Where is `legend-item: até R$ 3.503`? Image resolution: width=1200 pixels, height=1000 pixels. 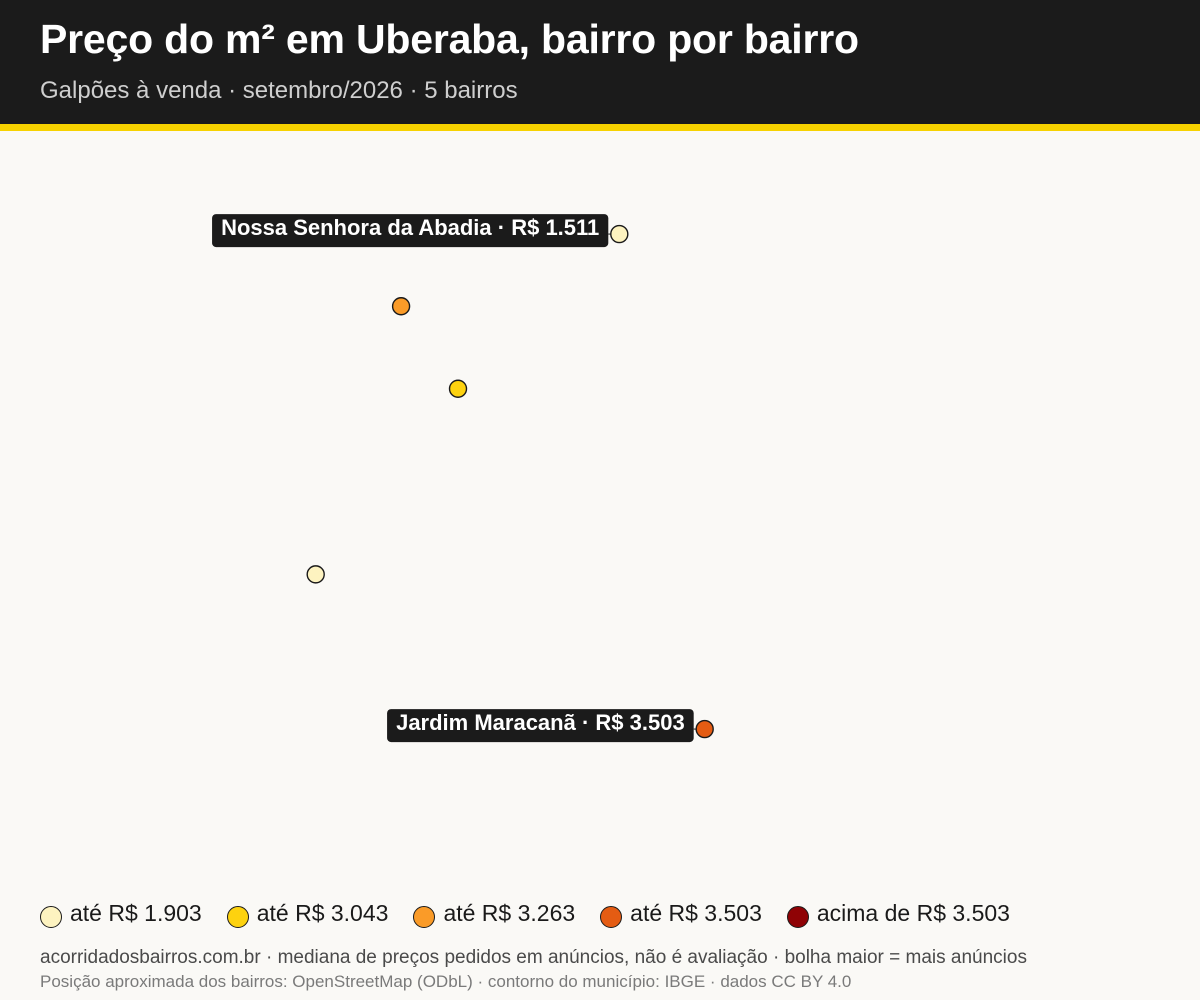
legend-item: até R$ 3.503 is located at coordinates (681, 913).